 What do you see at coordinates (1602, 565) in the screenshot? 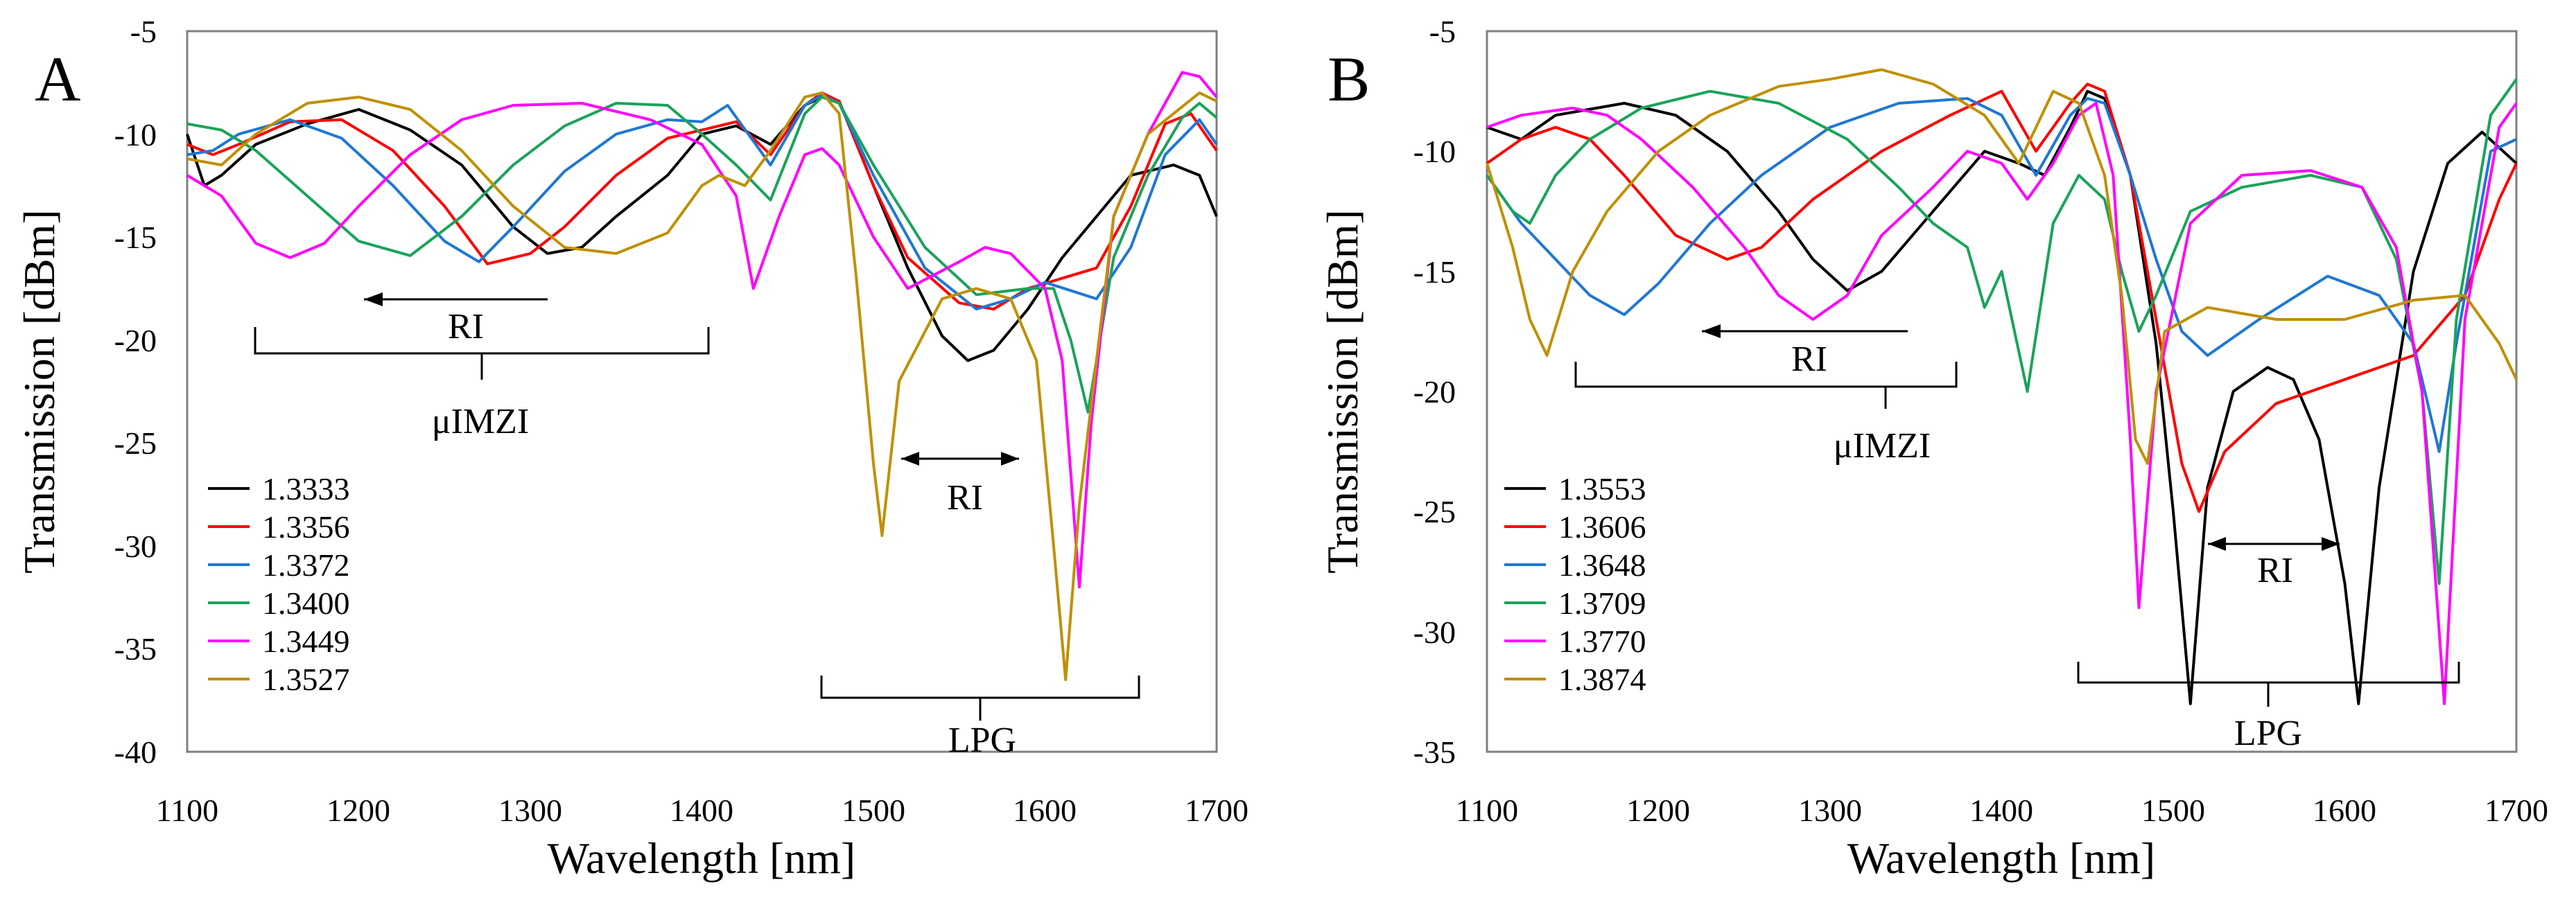
I see `legend-entry: 1.3648` at bounding box center [1602, 565].